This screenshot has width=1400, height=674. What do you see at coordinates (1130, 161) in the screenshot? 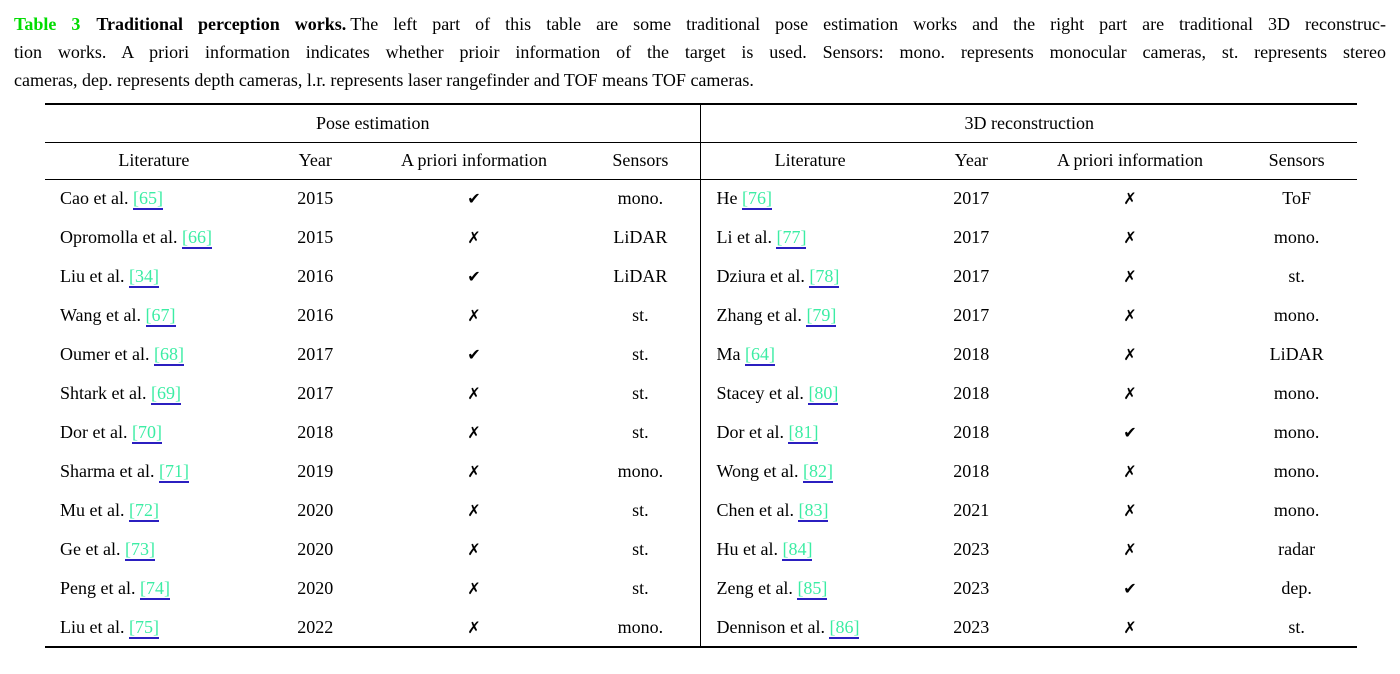
I see `col-header-apriori: A priori information` at bounding box center [1130, 161].